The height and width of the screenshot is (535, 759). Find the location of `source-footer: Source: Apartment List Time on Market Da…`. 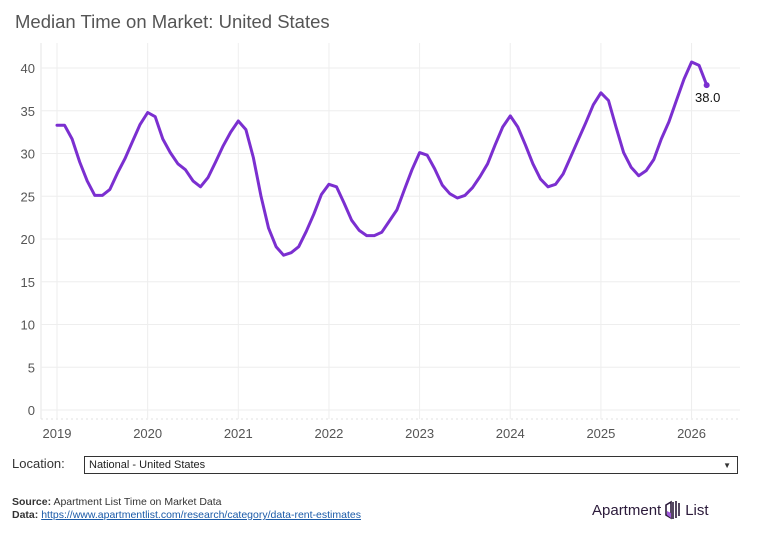

source-footer: Source: Apartment List Time on Market Da… is located at coordinates (186, 509).